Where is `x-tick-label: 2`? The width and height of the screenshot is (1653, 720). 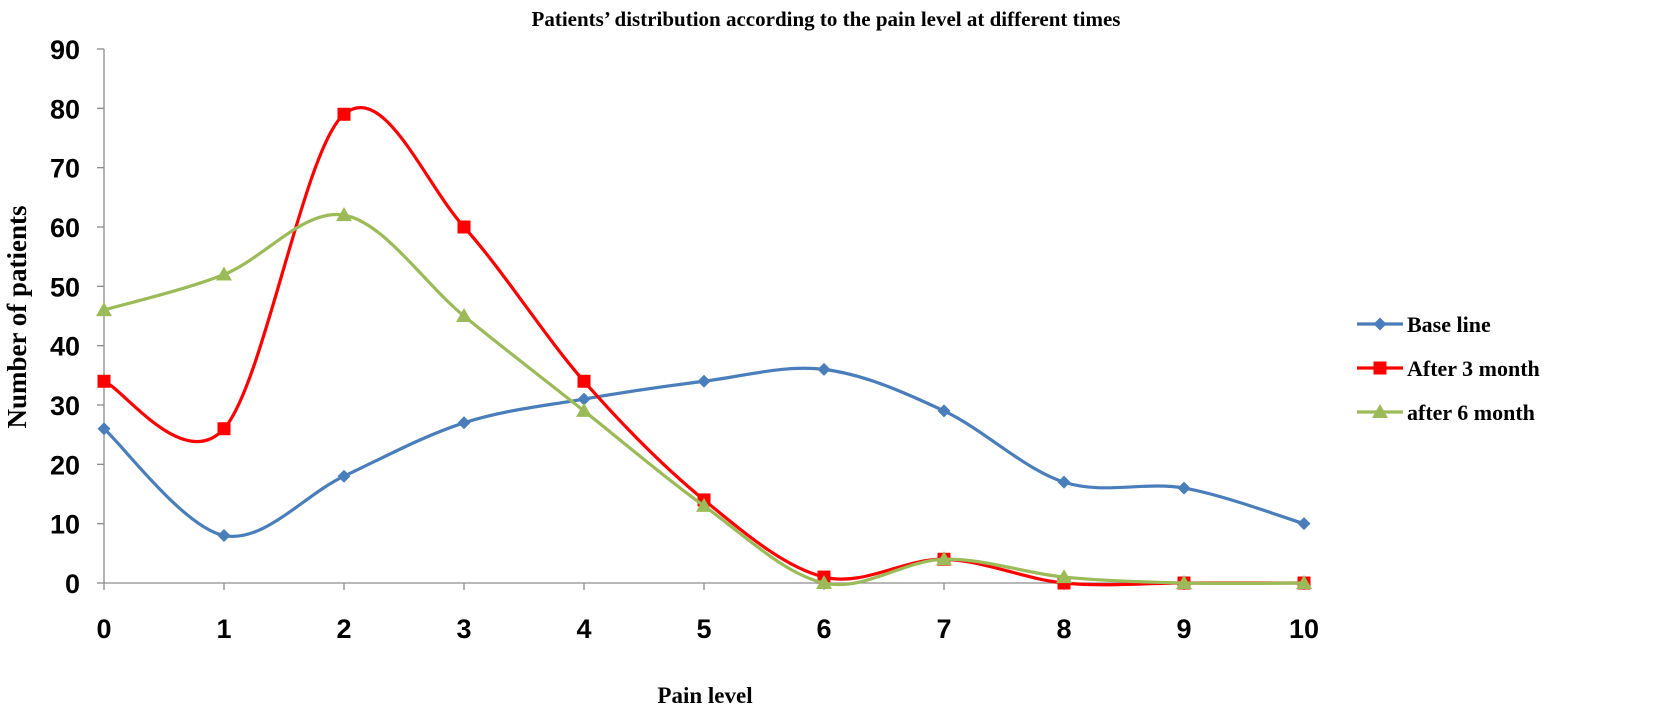 x-tick-label: 2 is located at coordinates (343, 629).